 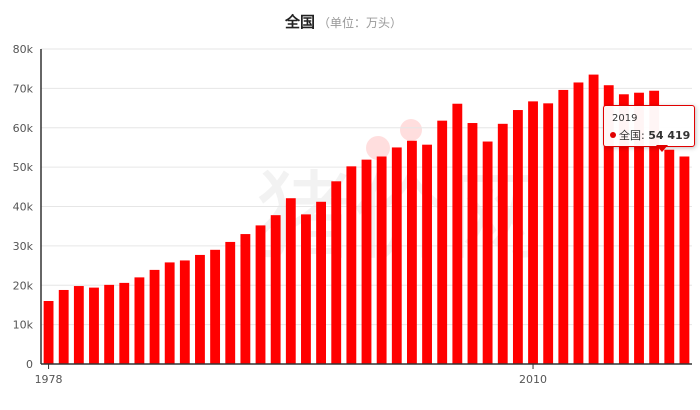 What do you see at coordinates (109, 324) in the screenshot?
I see `bar-1982` at bounding box center [109, 324].